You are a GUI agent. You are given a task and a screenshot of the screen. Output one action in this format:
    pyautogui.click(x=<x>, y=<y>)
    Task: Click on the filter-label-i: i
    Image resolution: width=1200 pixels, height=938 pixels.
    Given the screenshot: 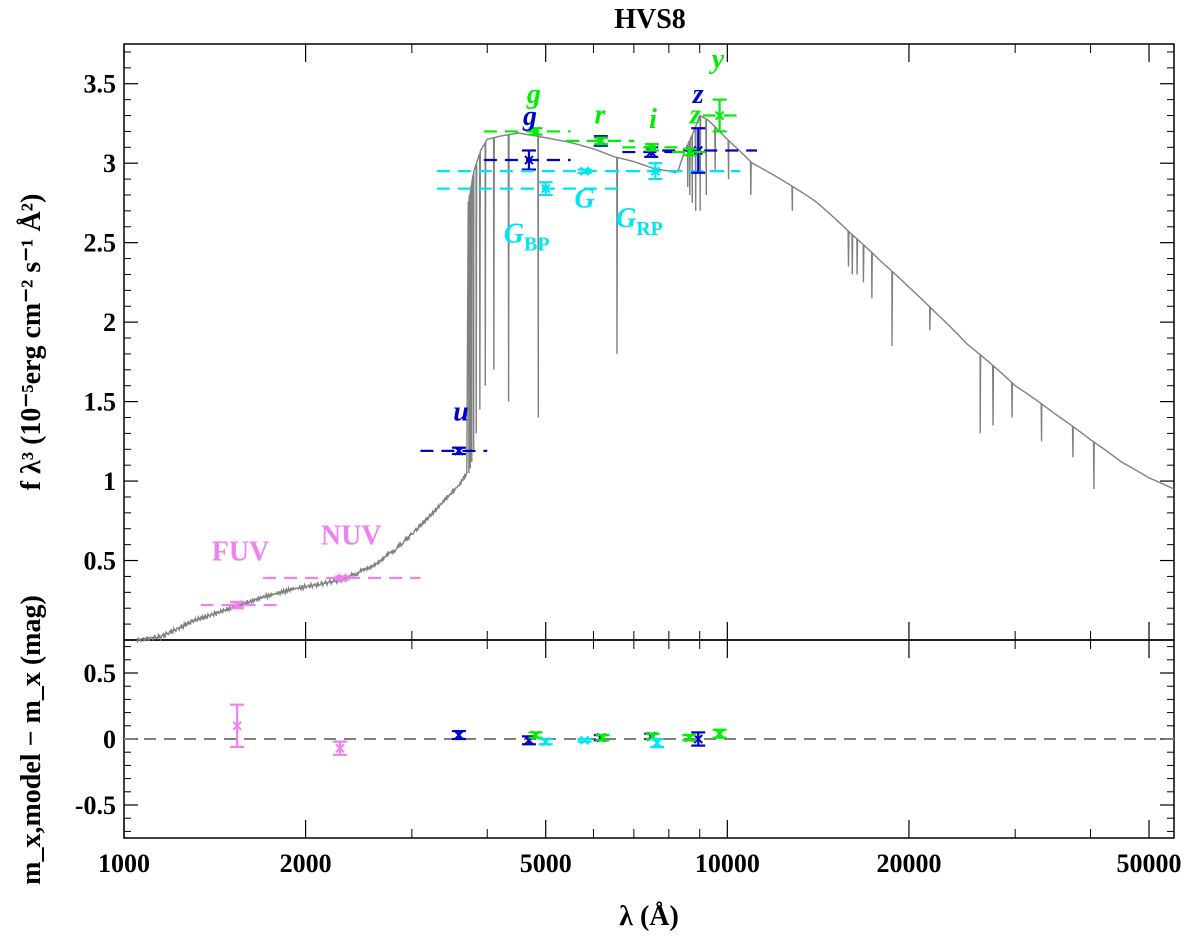 What is the action you would take?
    pyautogui.click(x=653, y=119)
    